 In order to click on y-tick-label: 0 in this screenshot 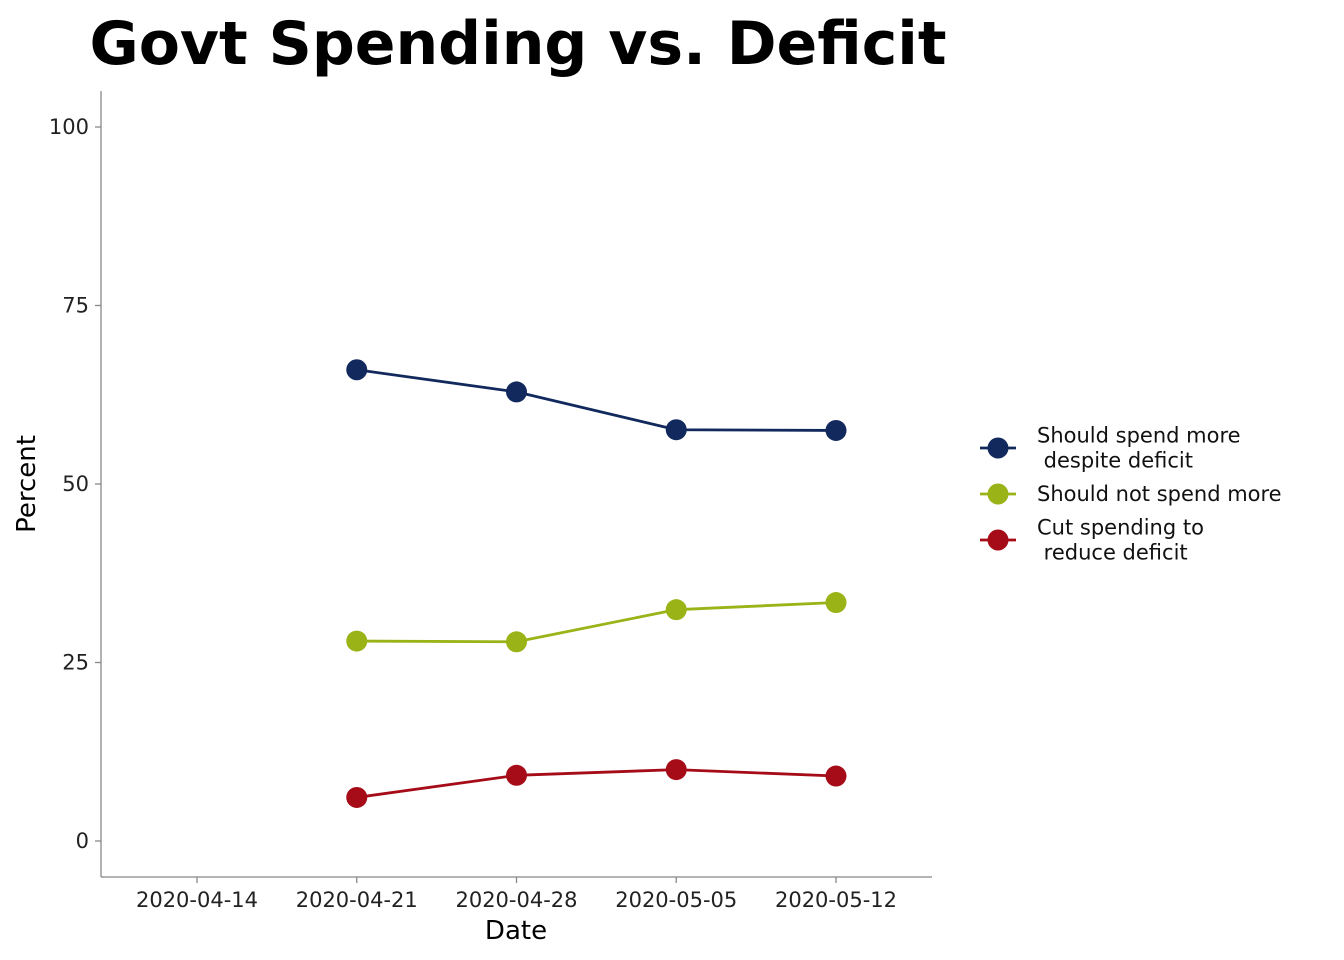, I will do `click(82, 841)`.